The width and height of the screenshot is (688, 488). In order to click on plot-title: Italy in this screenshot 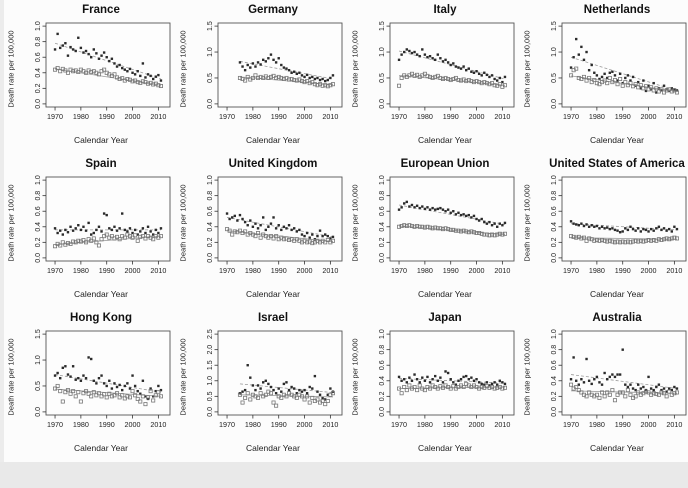, I will do `click(445, 10)`.